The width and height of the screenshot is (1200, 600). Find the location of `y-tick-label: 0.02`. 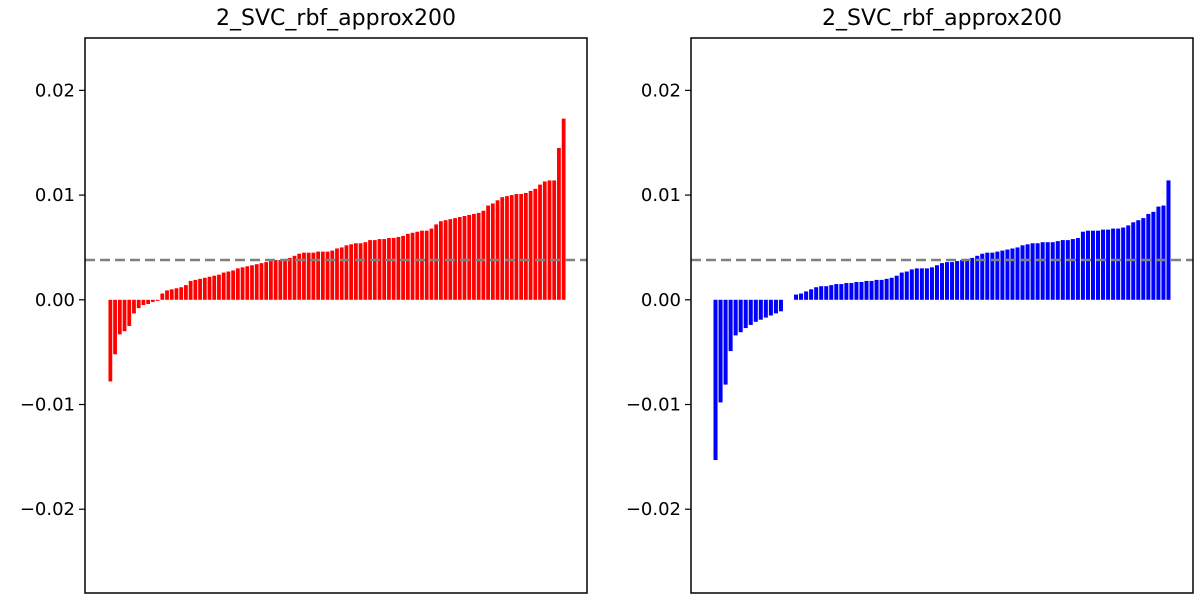

y-tick-label: 0.02 is located at coordinates (661, 90).